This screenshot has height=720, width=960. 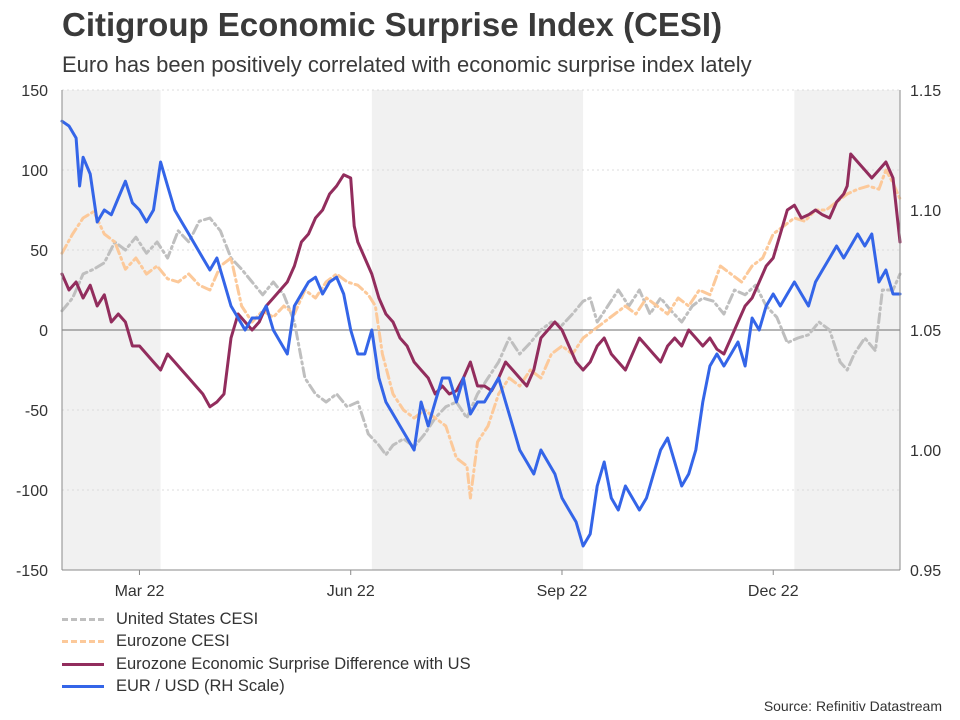 What do you see at coordinates (83, 687) in the screenshot?
I see `legend-swatch-eurusd` at bounding box center [83, 687].